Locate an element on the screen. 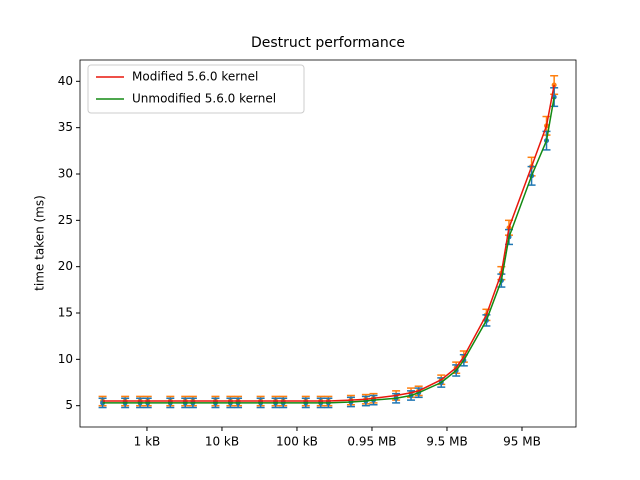 This screenshot has width=640, height=480. x-tick-label: 10 kB is located at coordinates (222, 442).